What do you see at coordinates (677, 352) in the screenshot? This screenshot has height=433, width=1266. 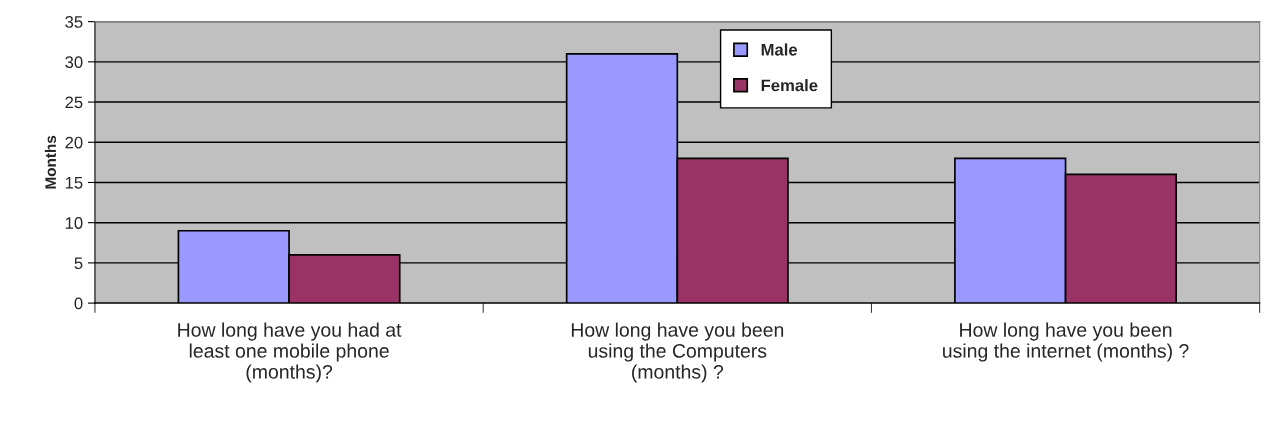 I see `x-tick-label: How long have you been using the Computers (months) ?` at bounding box center [677, 352].